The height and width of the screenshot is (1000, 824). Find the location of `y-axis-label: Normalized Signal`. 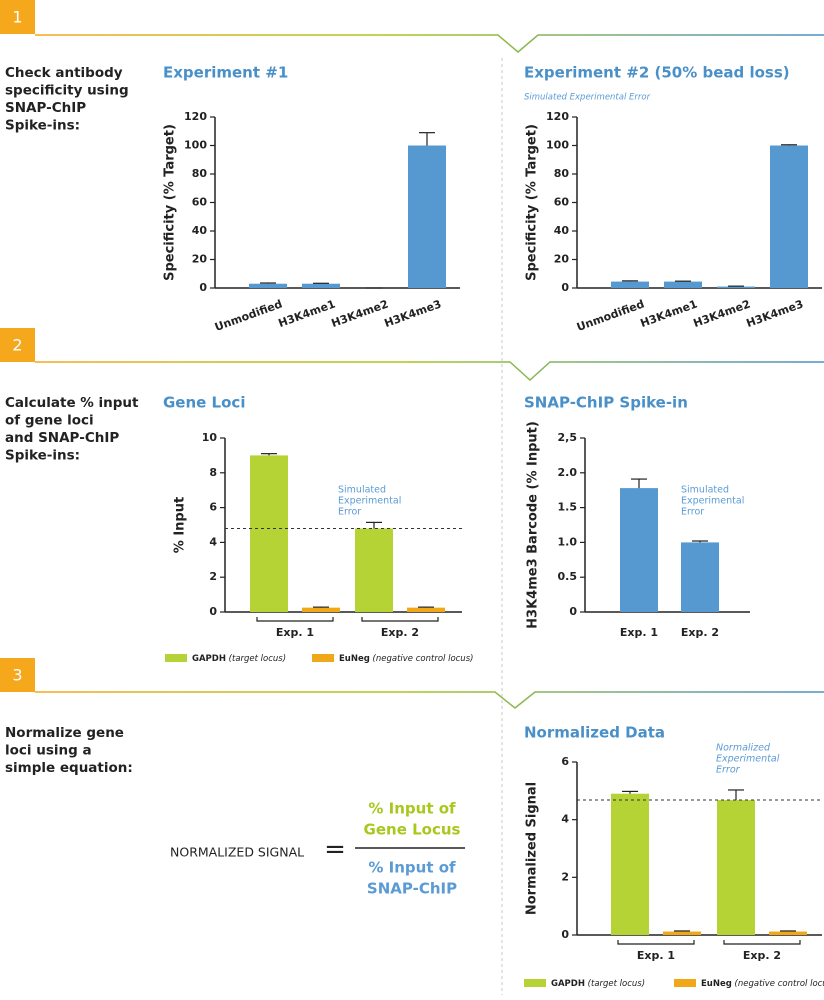

y-axis-label: Normalized Signal is located at coordinates (532, 848).